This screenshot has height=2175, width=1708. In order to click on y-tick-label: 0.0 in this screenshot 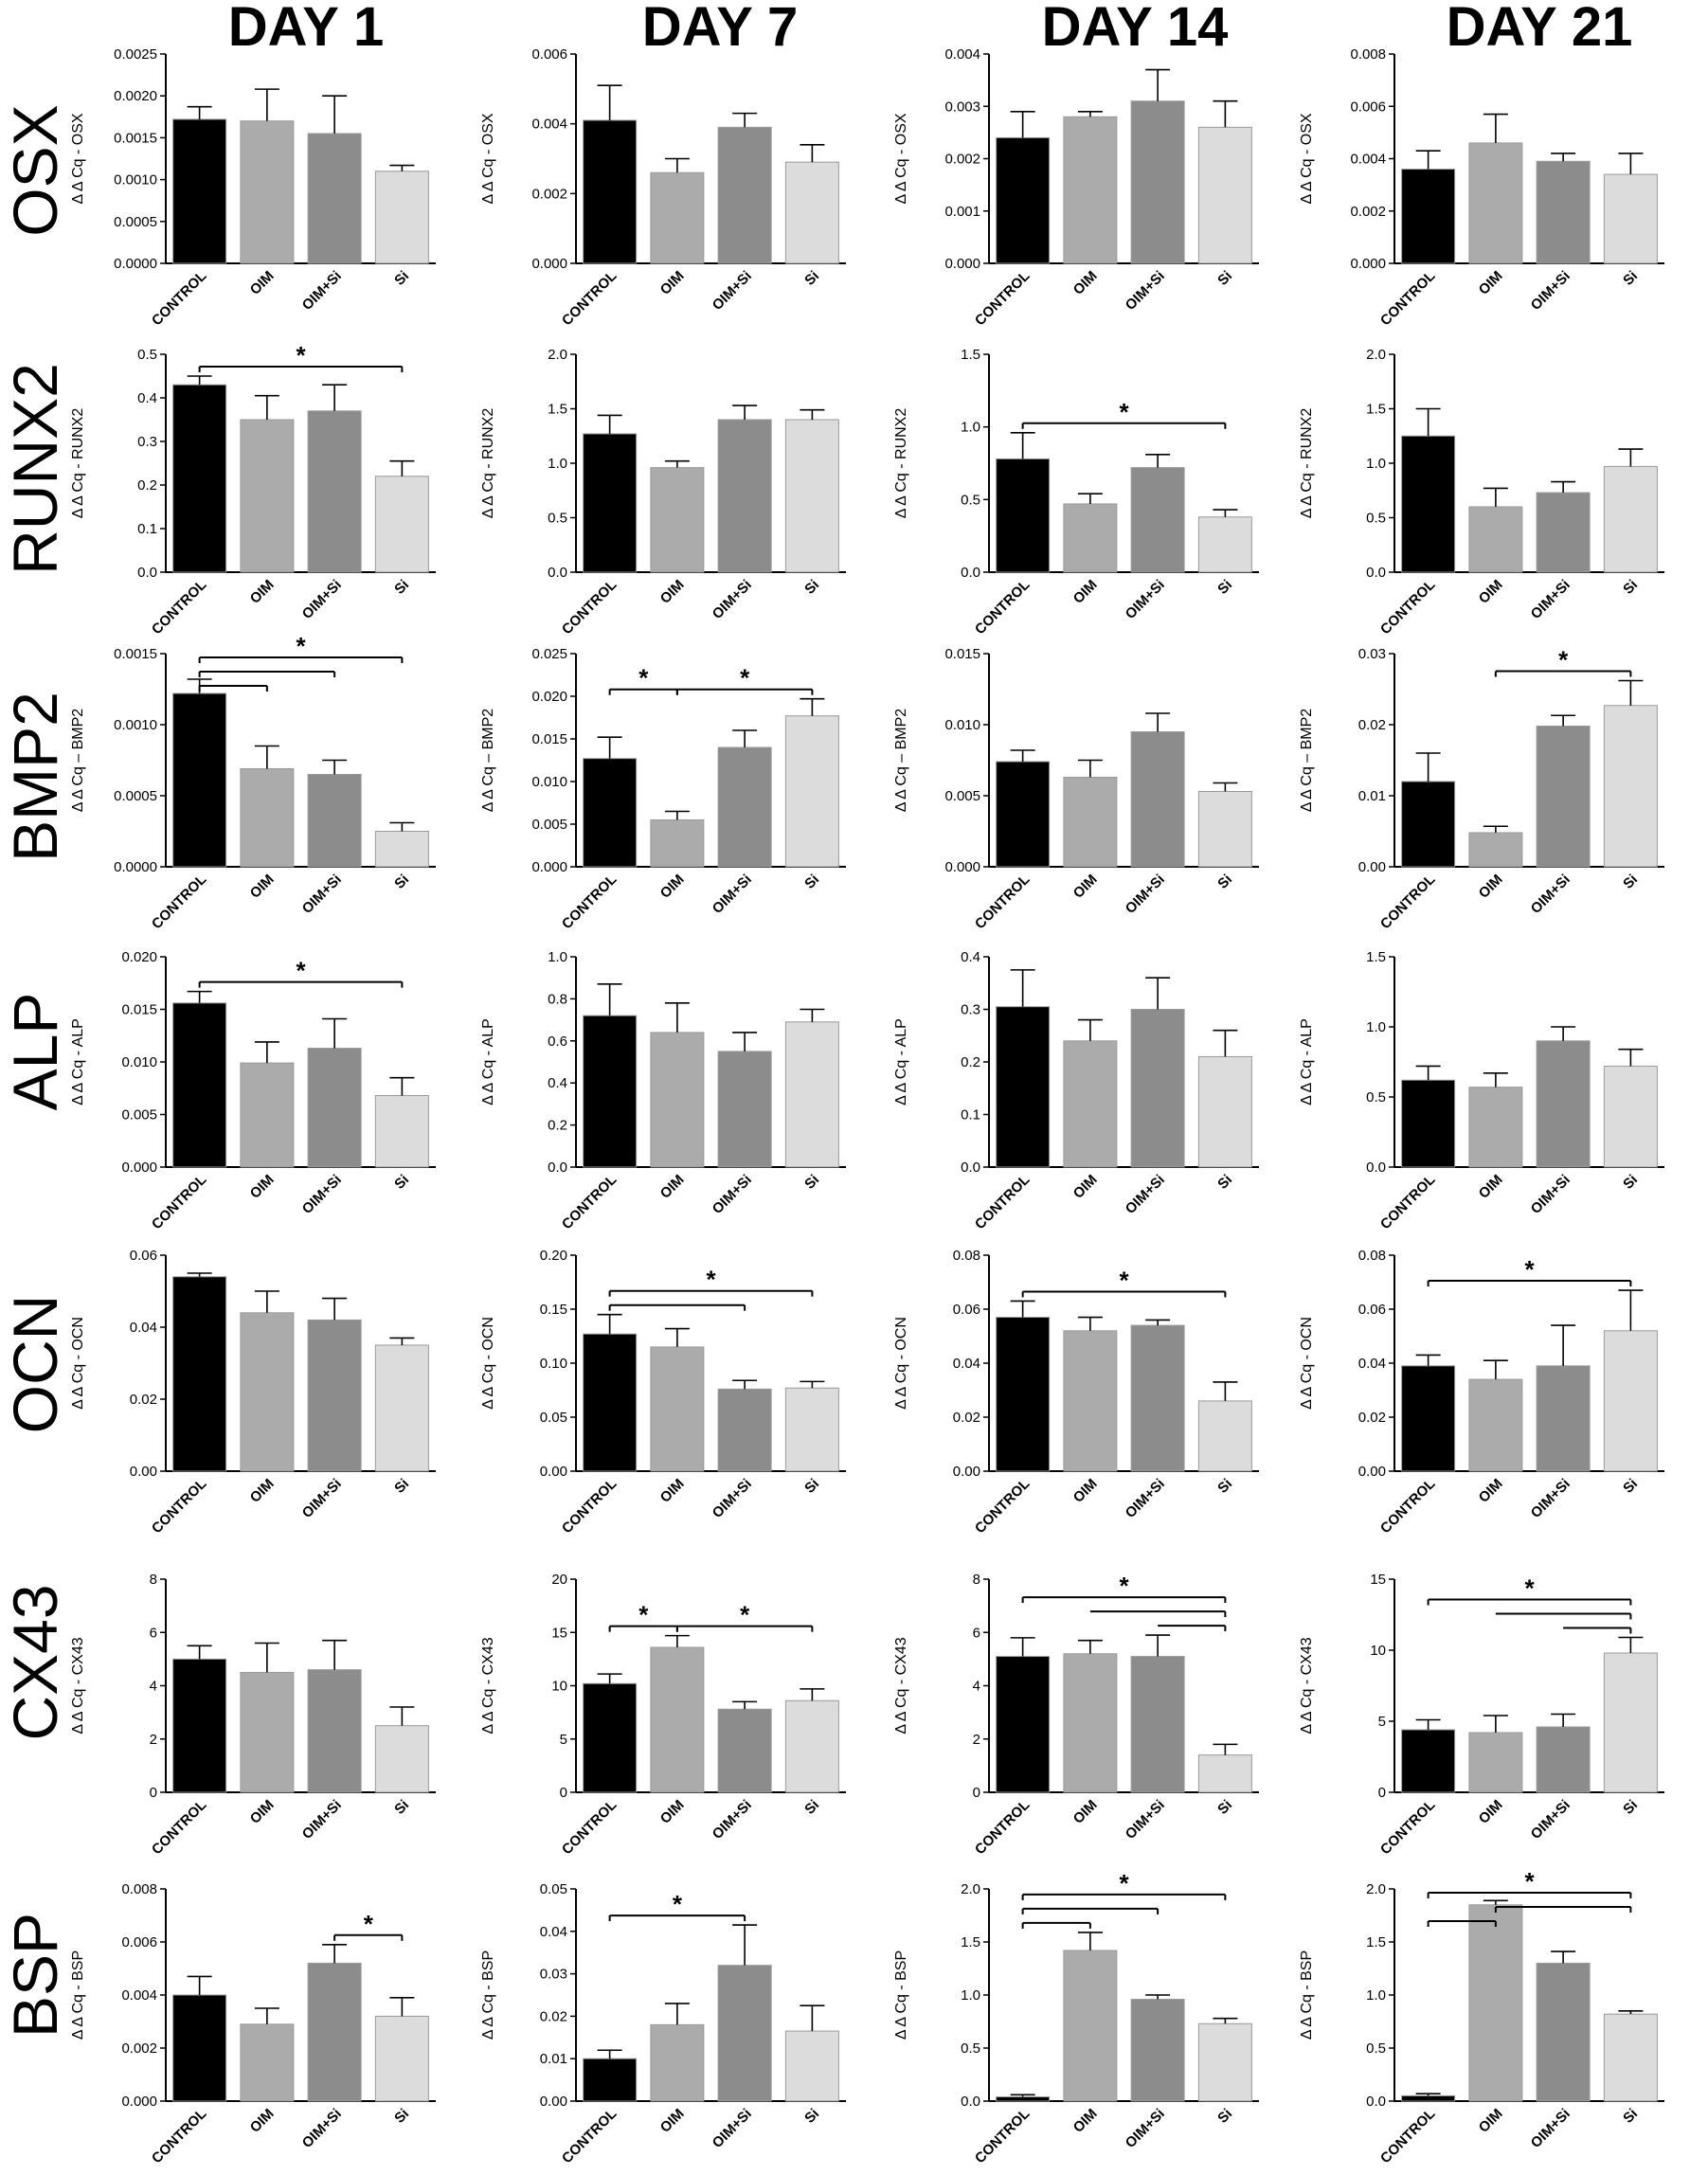, I will do `click(1376, 2102)`.